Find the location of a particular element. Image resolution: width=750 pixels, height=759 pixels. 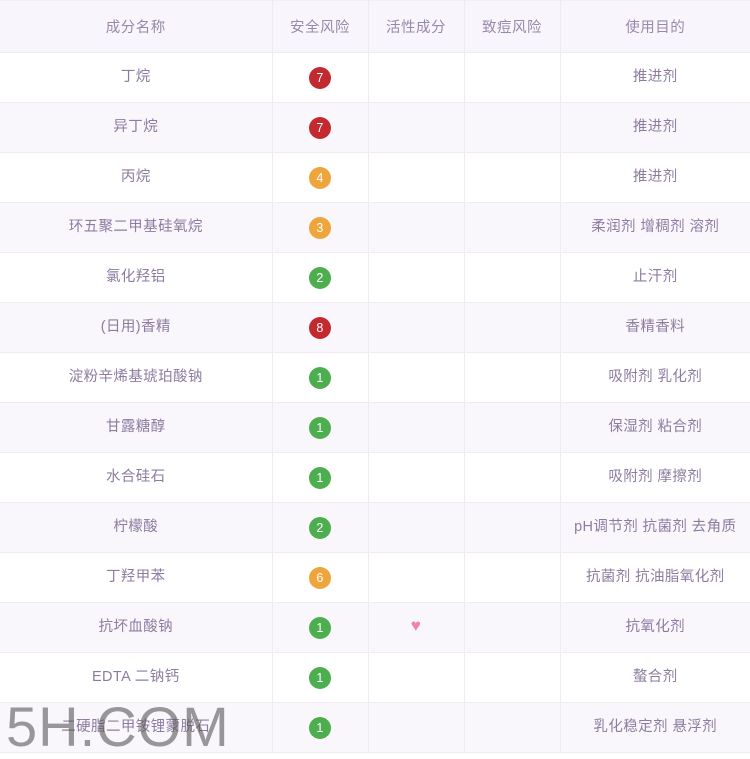

cell-ingredient-name: 环五聚二甲基硅氧烷 is located at coordinates (136, 227).